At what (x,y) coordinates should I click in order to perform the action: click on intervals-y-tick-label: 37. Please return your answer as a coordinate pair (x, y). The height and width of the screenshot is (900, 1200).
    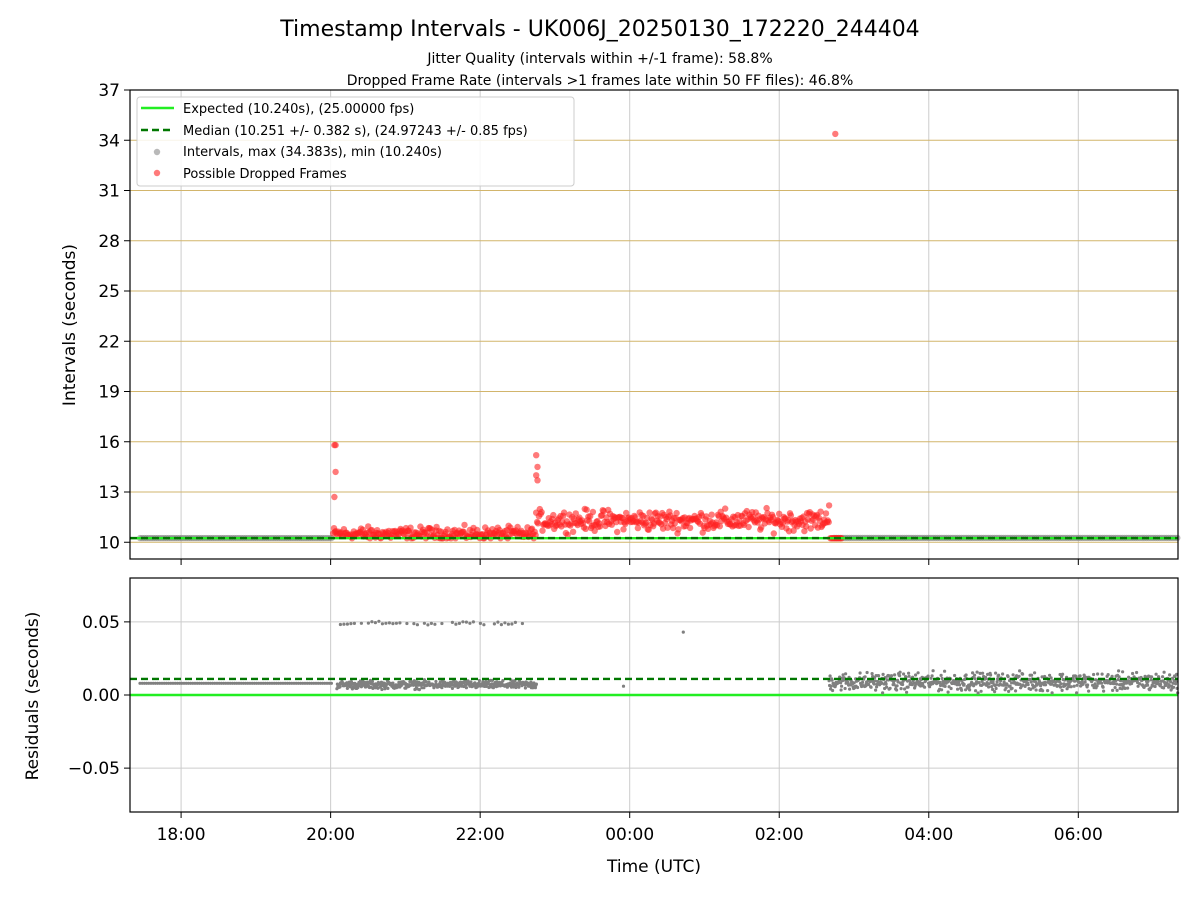
    Looking at the image, I should click on (109, 91).